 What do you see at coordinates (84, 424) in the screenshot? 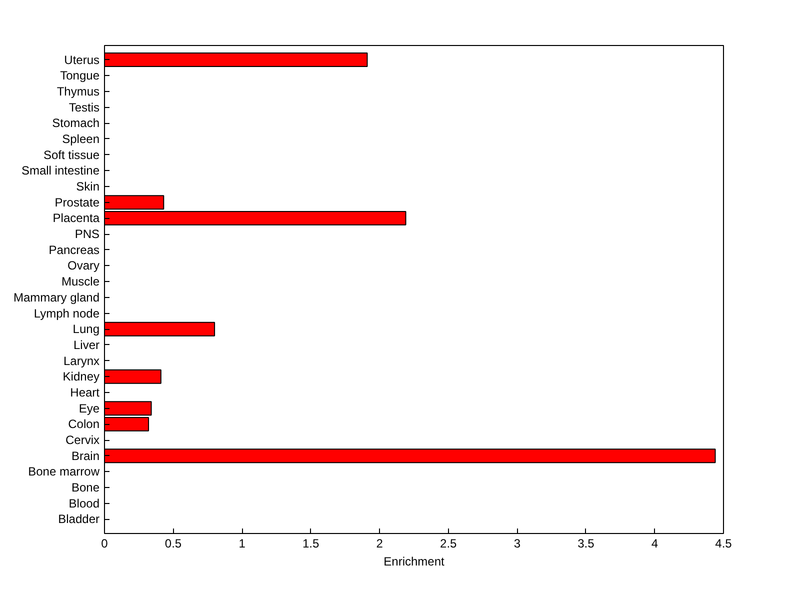
I see `y-tick-label: Colon` at bounding box center [84, 424].